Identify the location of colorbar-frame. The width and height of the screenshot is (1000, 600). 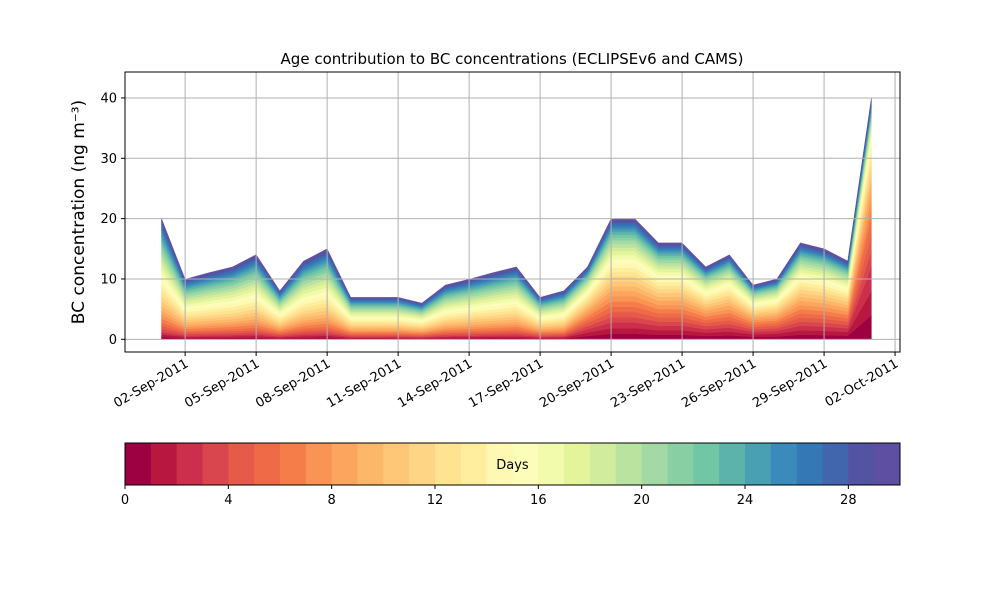
(512, 464).